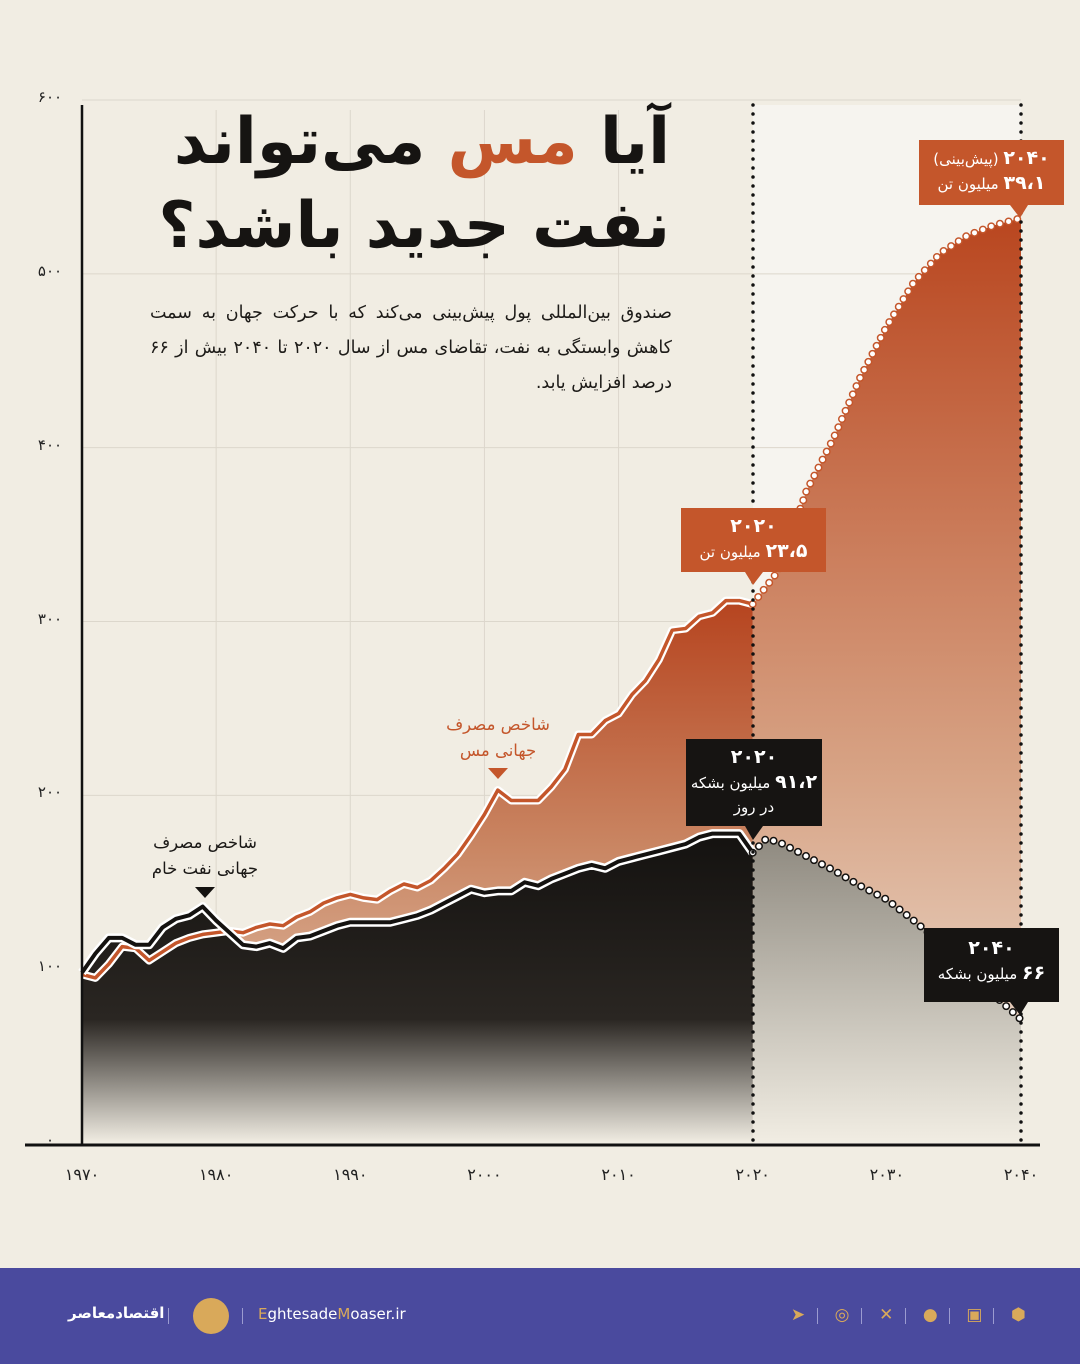 The image size is (1080, 1364). What do you see at coordinates (82, 1174) in the screenshot?
I see `x-tick-label: ۱۹۷۰` at bounding box center [82, 1174].